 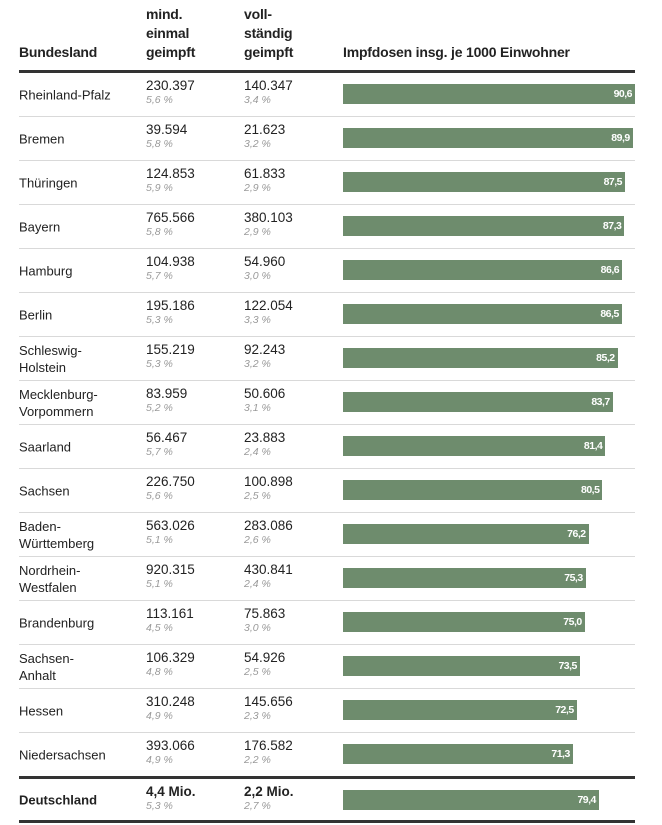 What do you see at coordinates (268, 217) in the screenshot?
I see `full-dose-count: 380.103` at bounding box center [268, 217].